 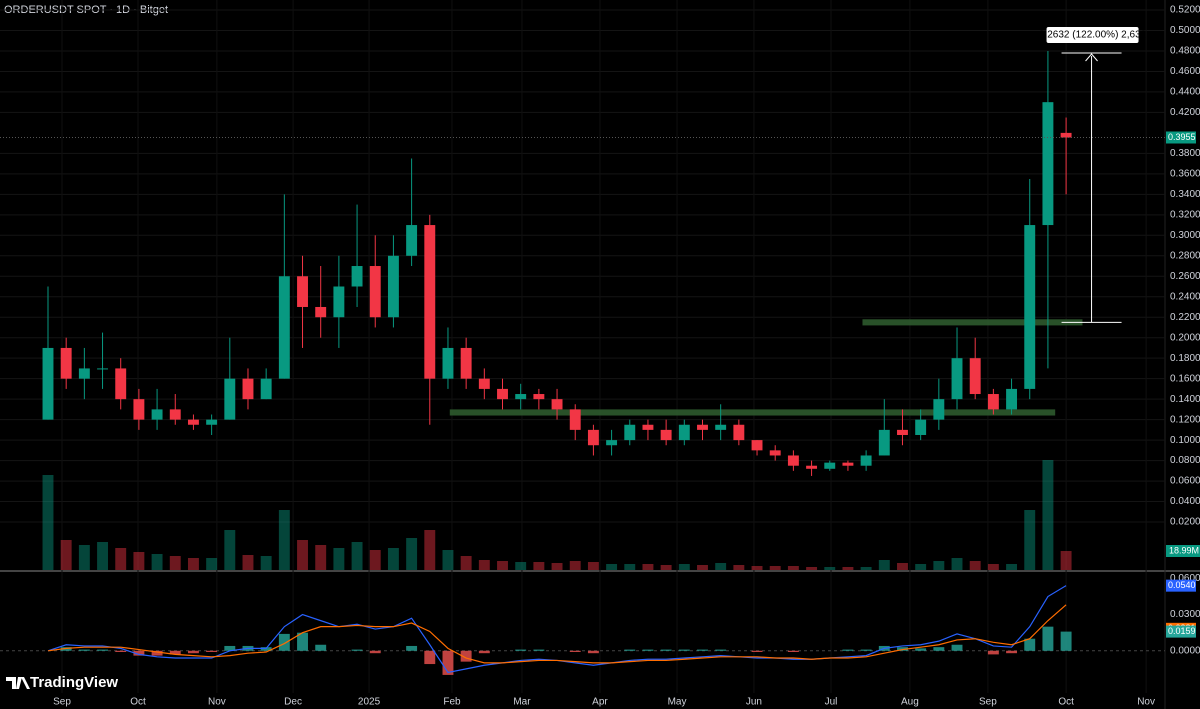 What do you see at coordinates (752, 412) in the screenshot?
I see `support-zone` at bounding box center [752, 412].